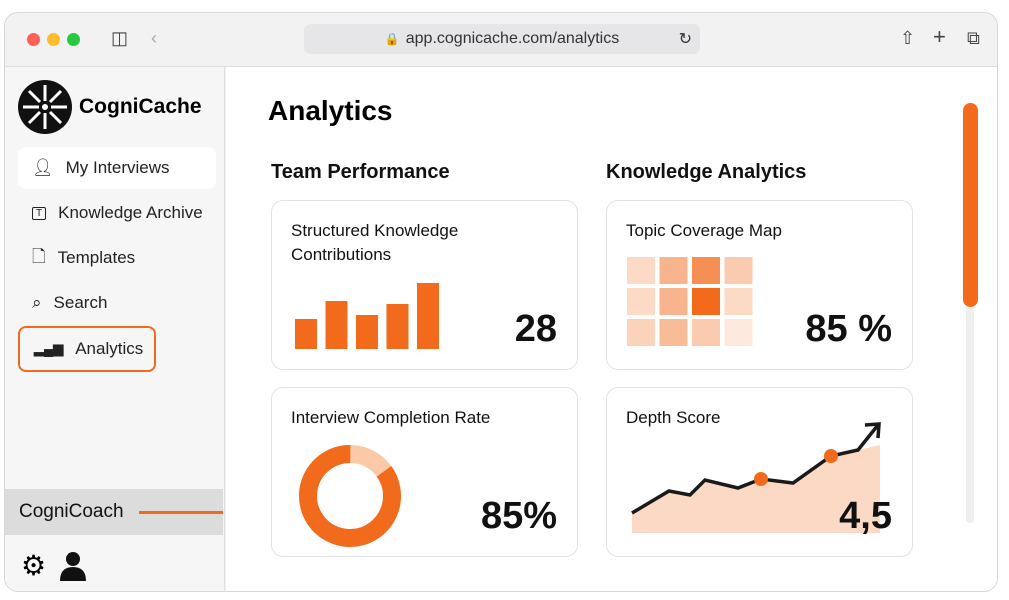 This screenshot has height=600, width=1009. I want to click on tabs-icon: ⧉, so click(973, 38).